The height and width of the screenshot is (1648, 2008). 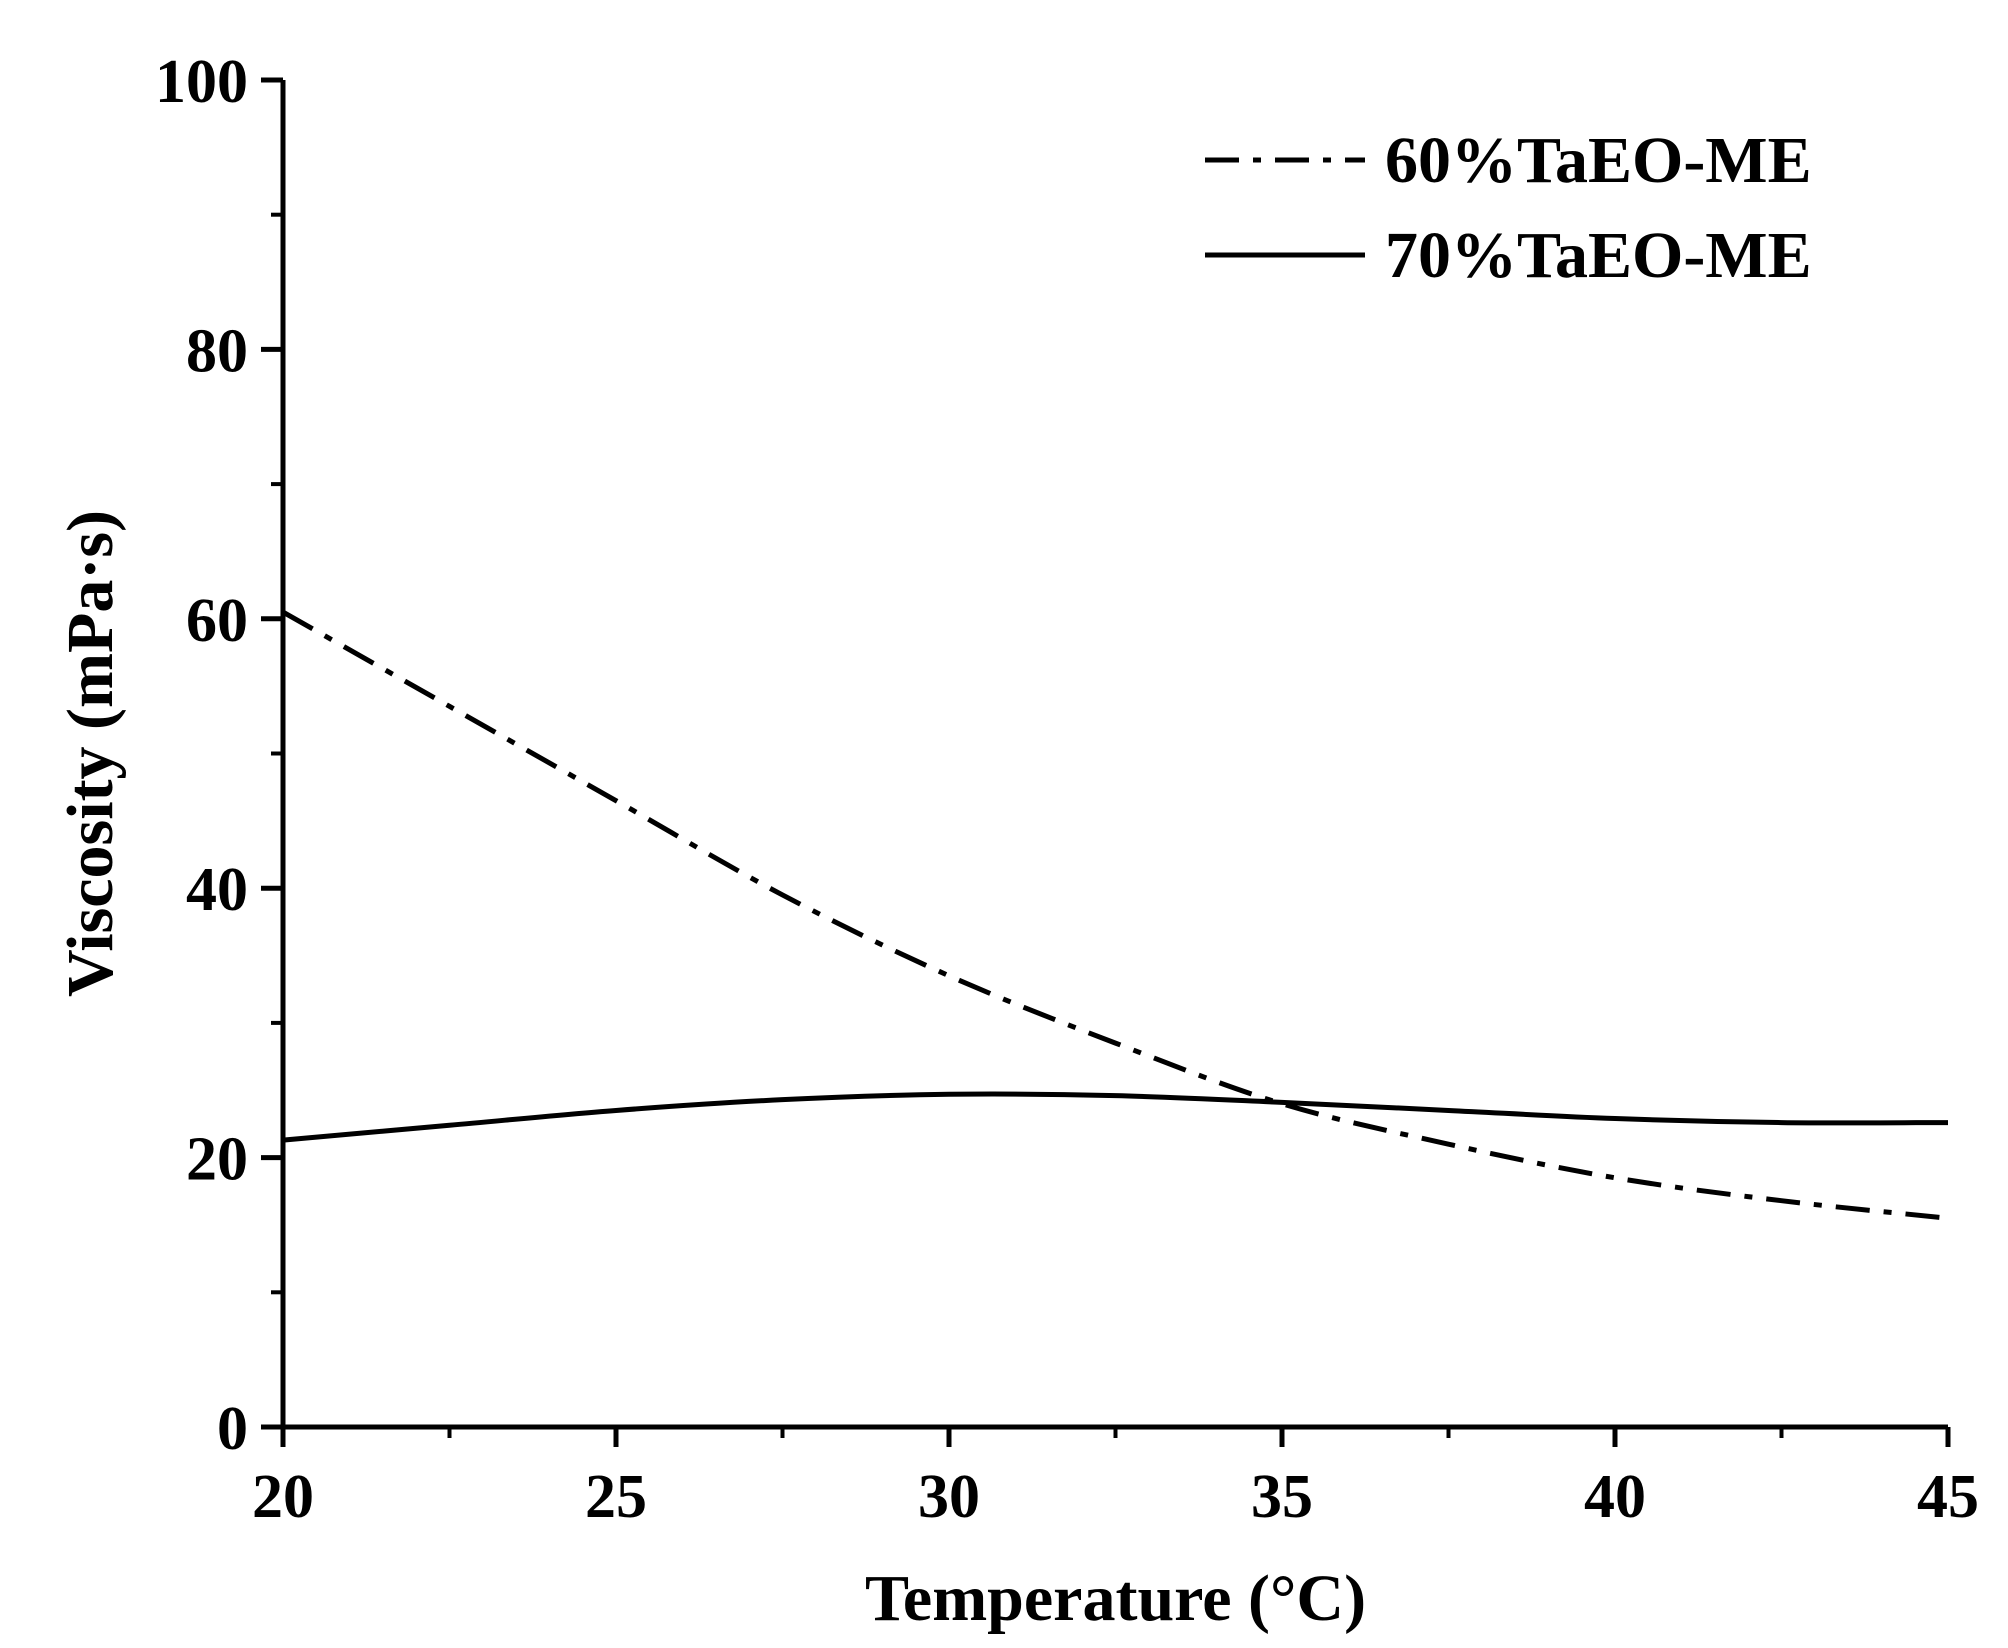 What do you see at coordinates (1115, 1598) in the screenshot?
I see `x-axis-title: Temperature (°C)` at bounding box center [1115, 1598].